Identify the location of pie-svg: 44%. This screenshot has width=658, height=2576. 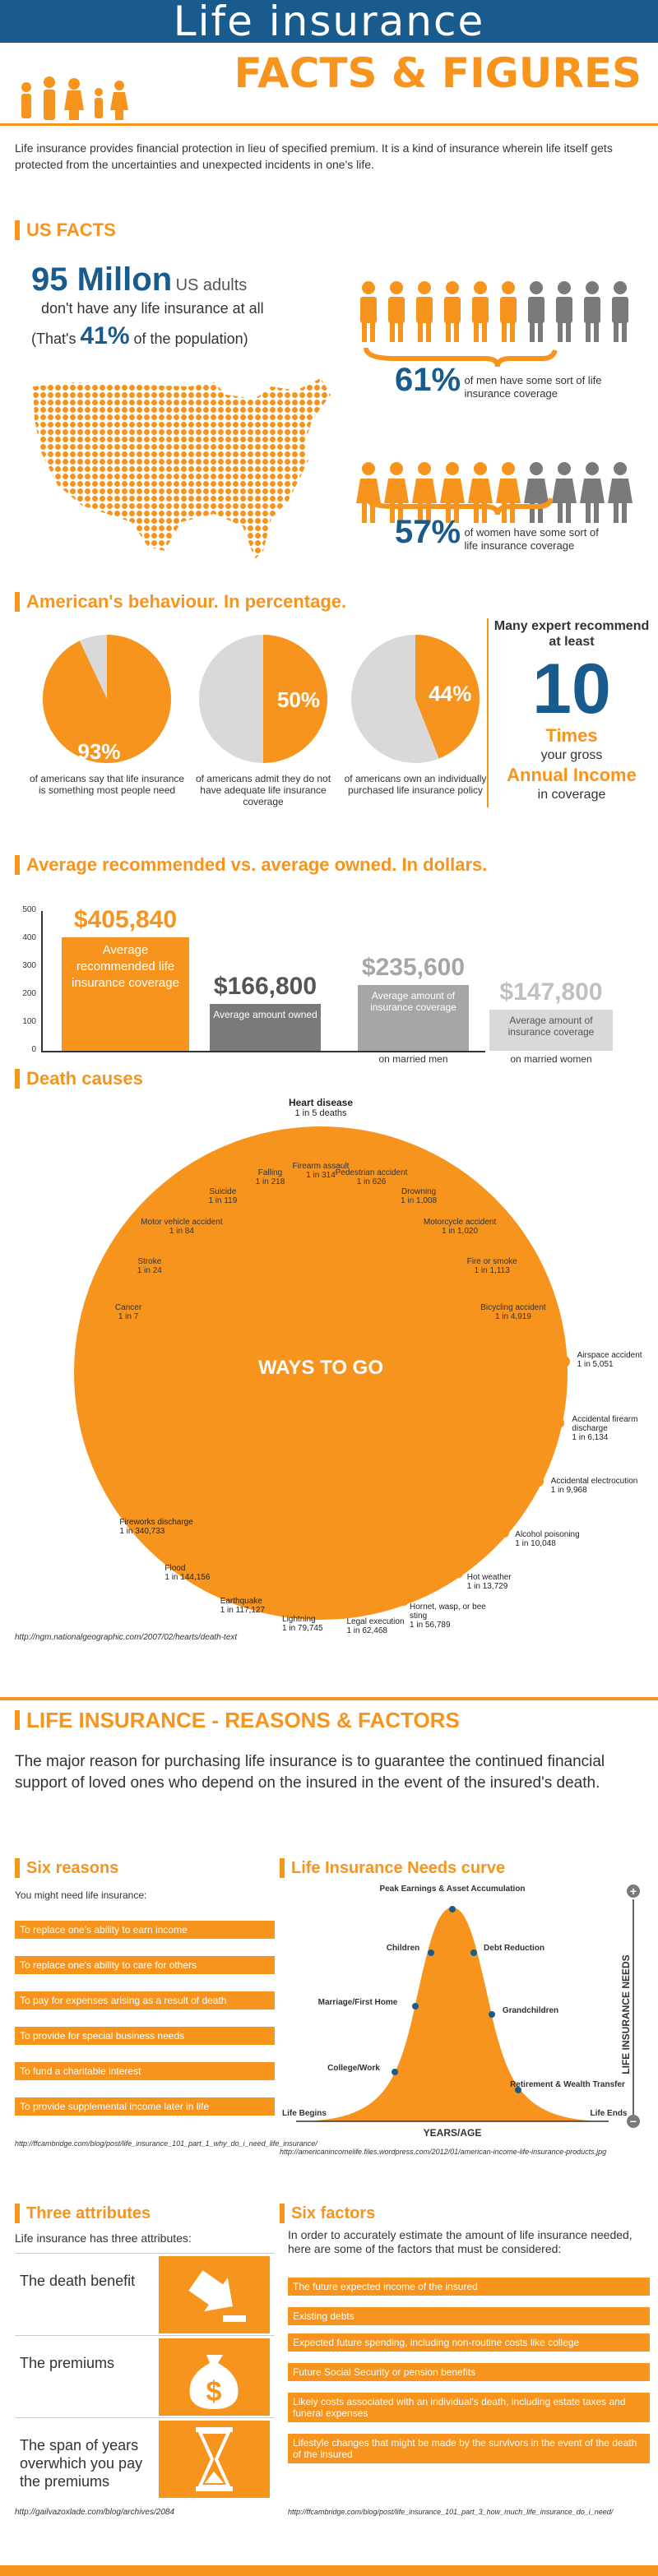
(415, 699).